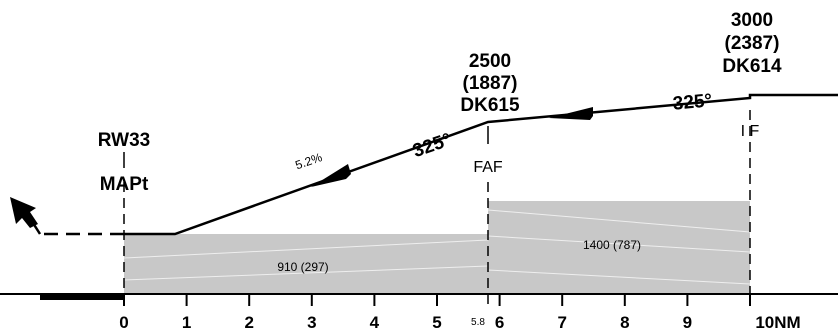  I want to click on axis-tick-label: 3, so click(311, 322).